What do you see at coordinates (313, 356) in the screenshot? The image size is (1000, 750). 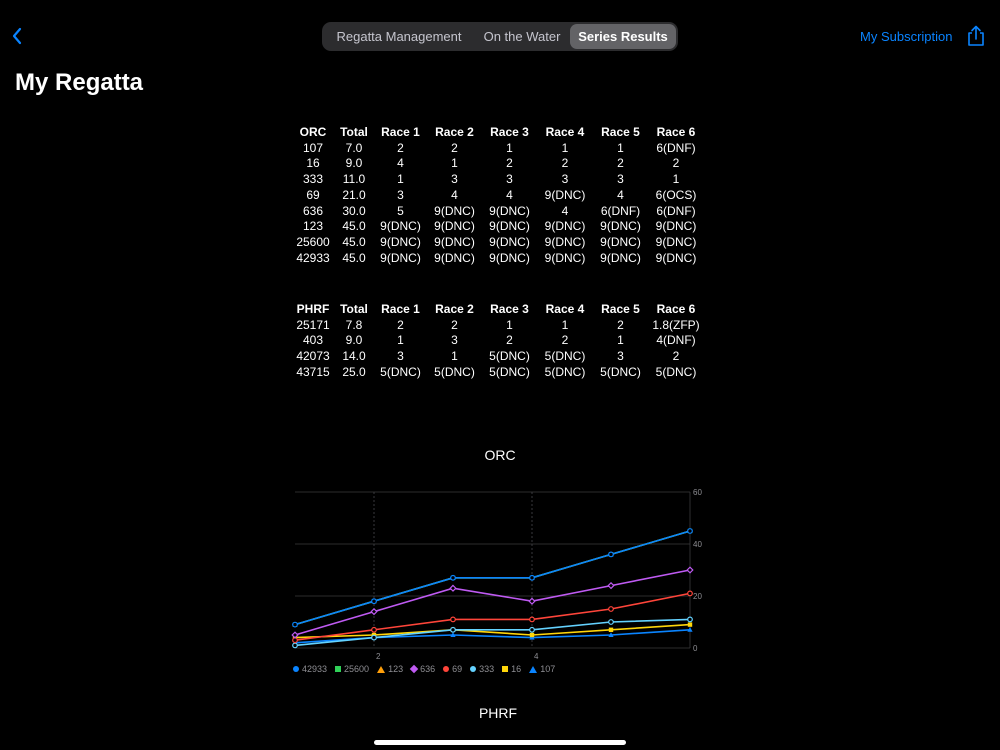 I see `table-cell: 42073` at bounding box center [313, 356].